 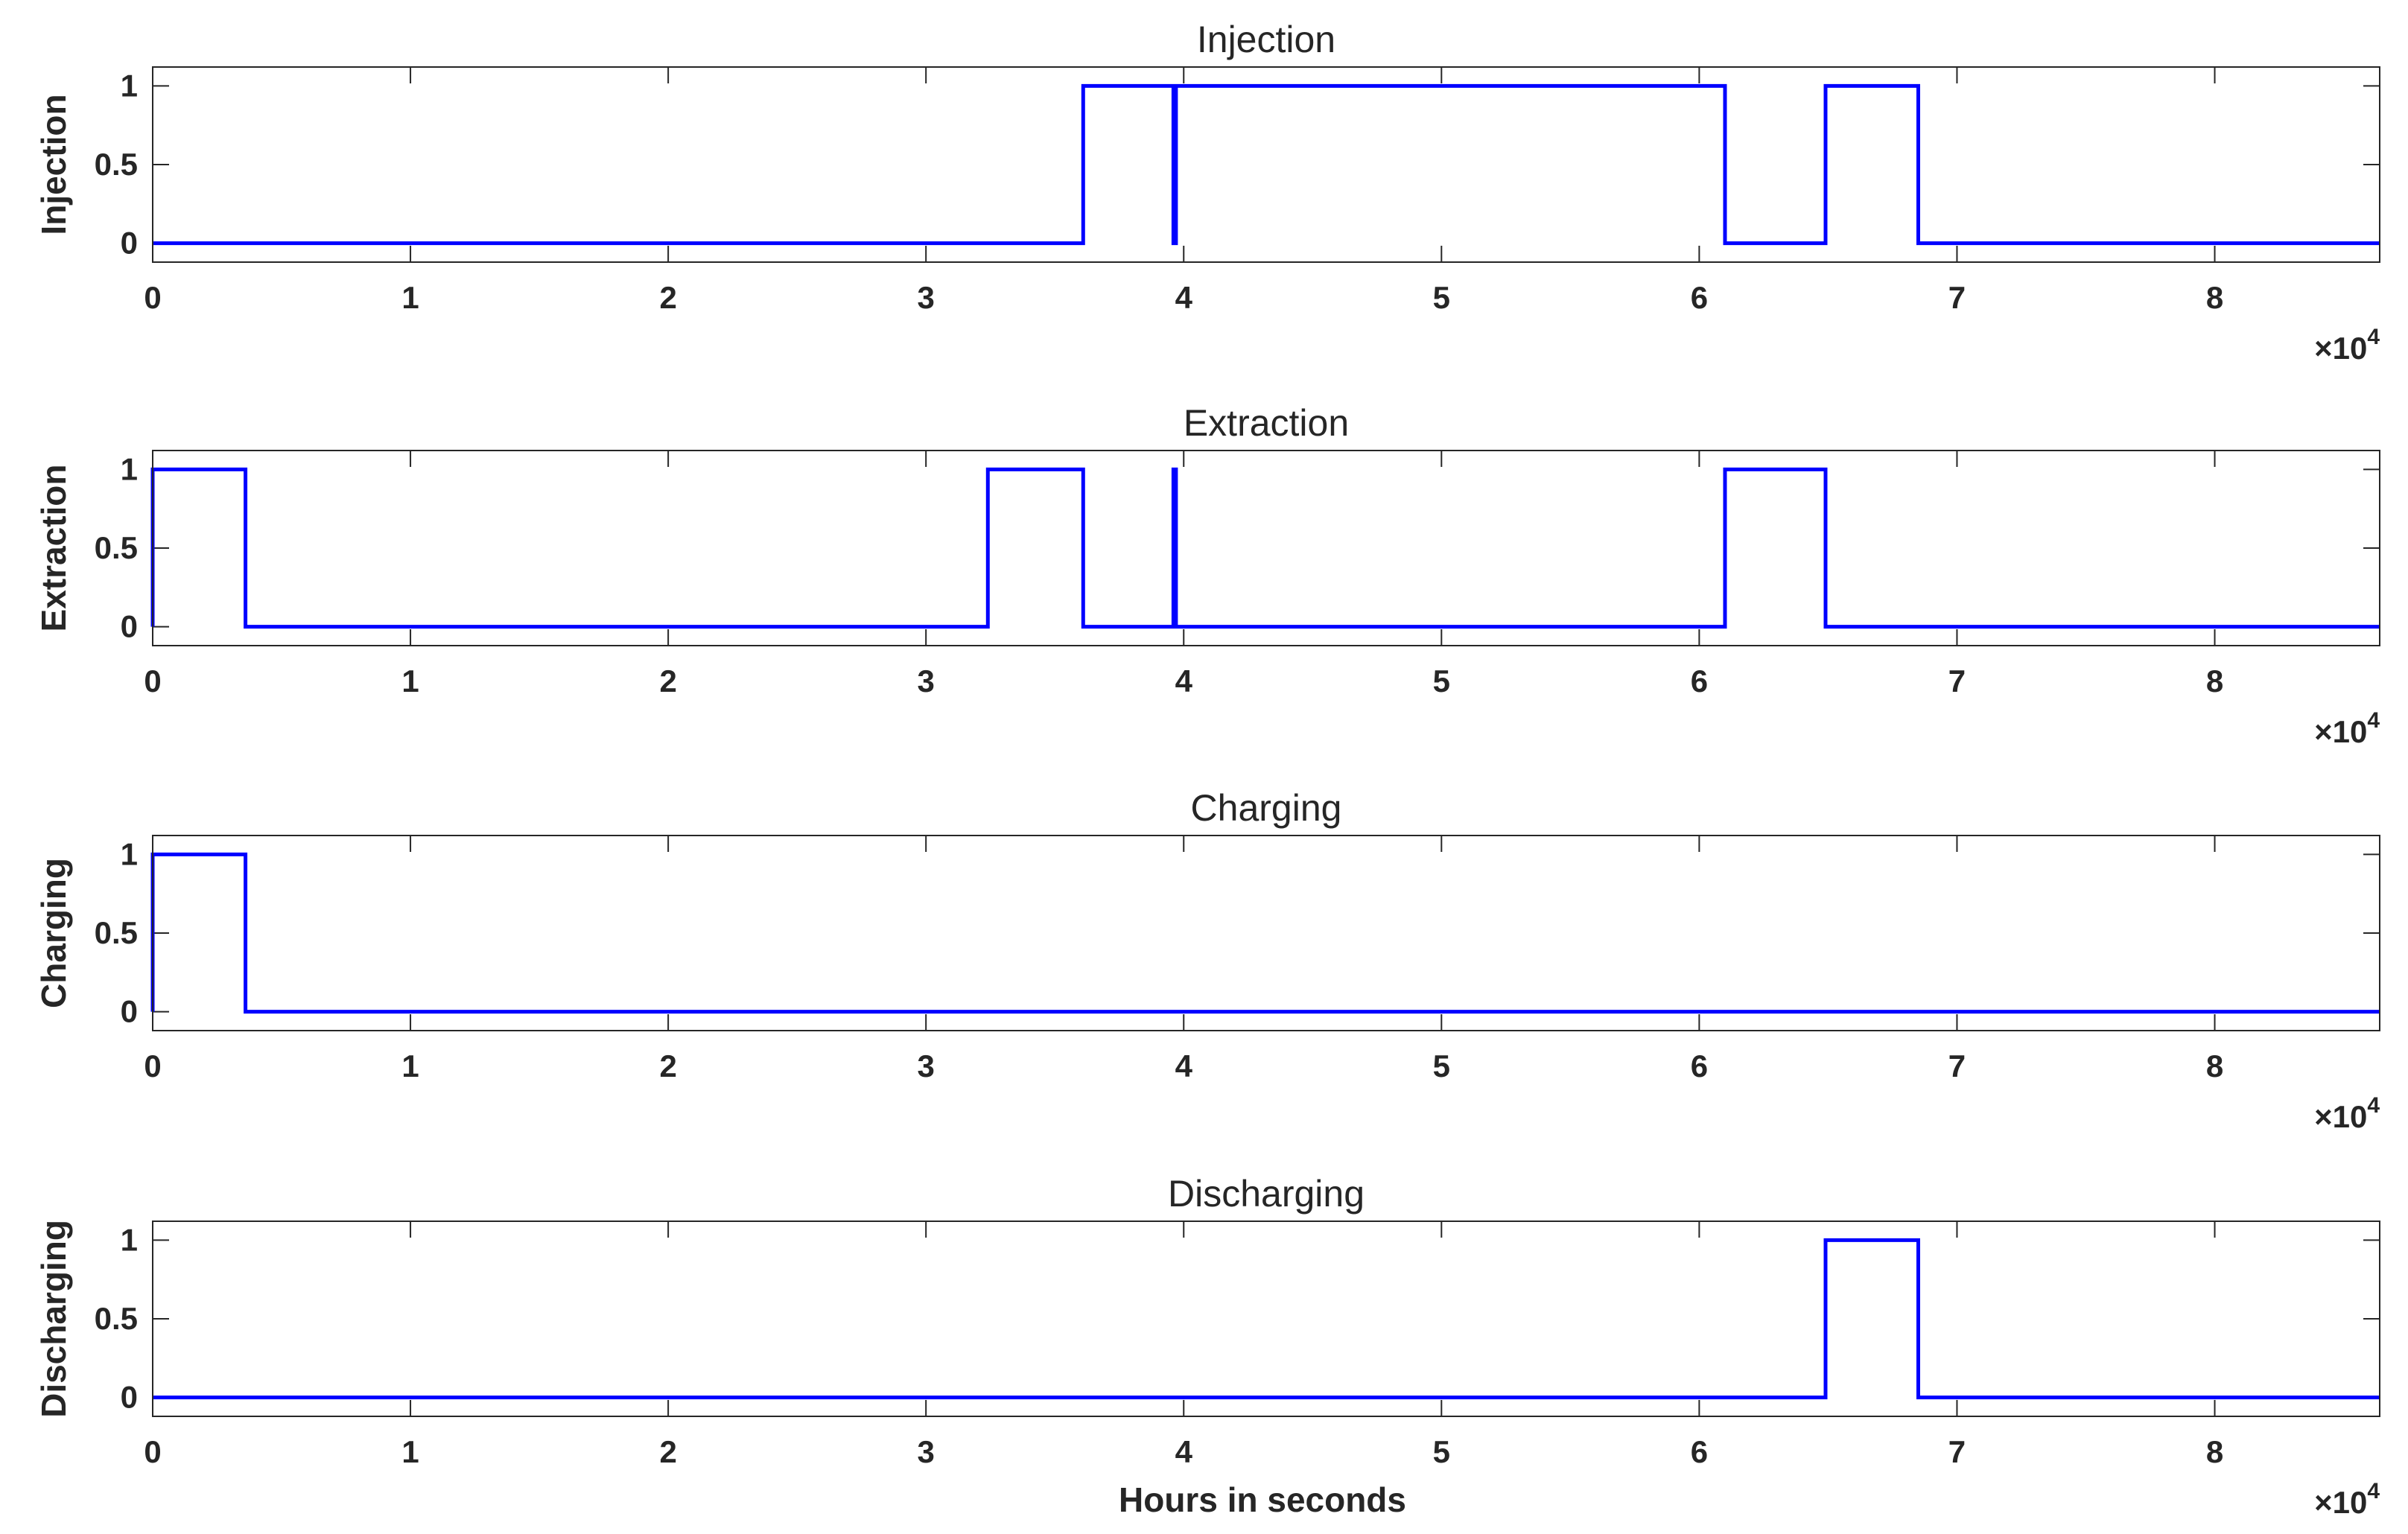 What do you see at coordinates (1266, 423) in the screenshot?
I see `subplot-title: Extraction` at bounding box center [1266, 423].